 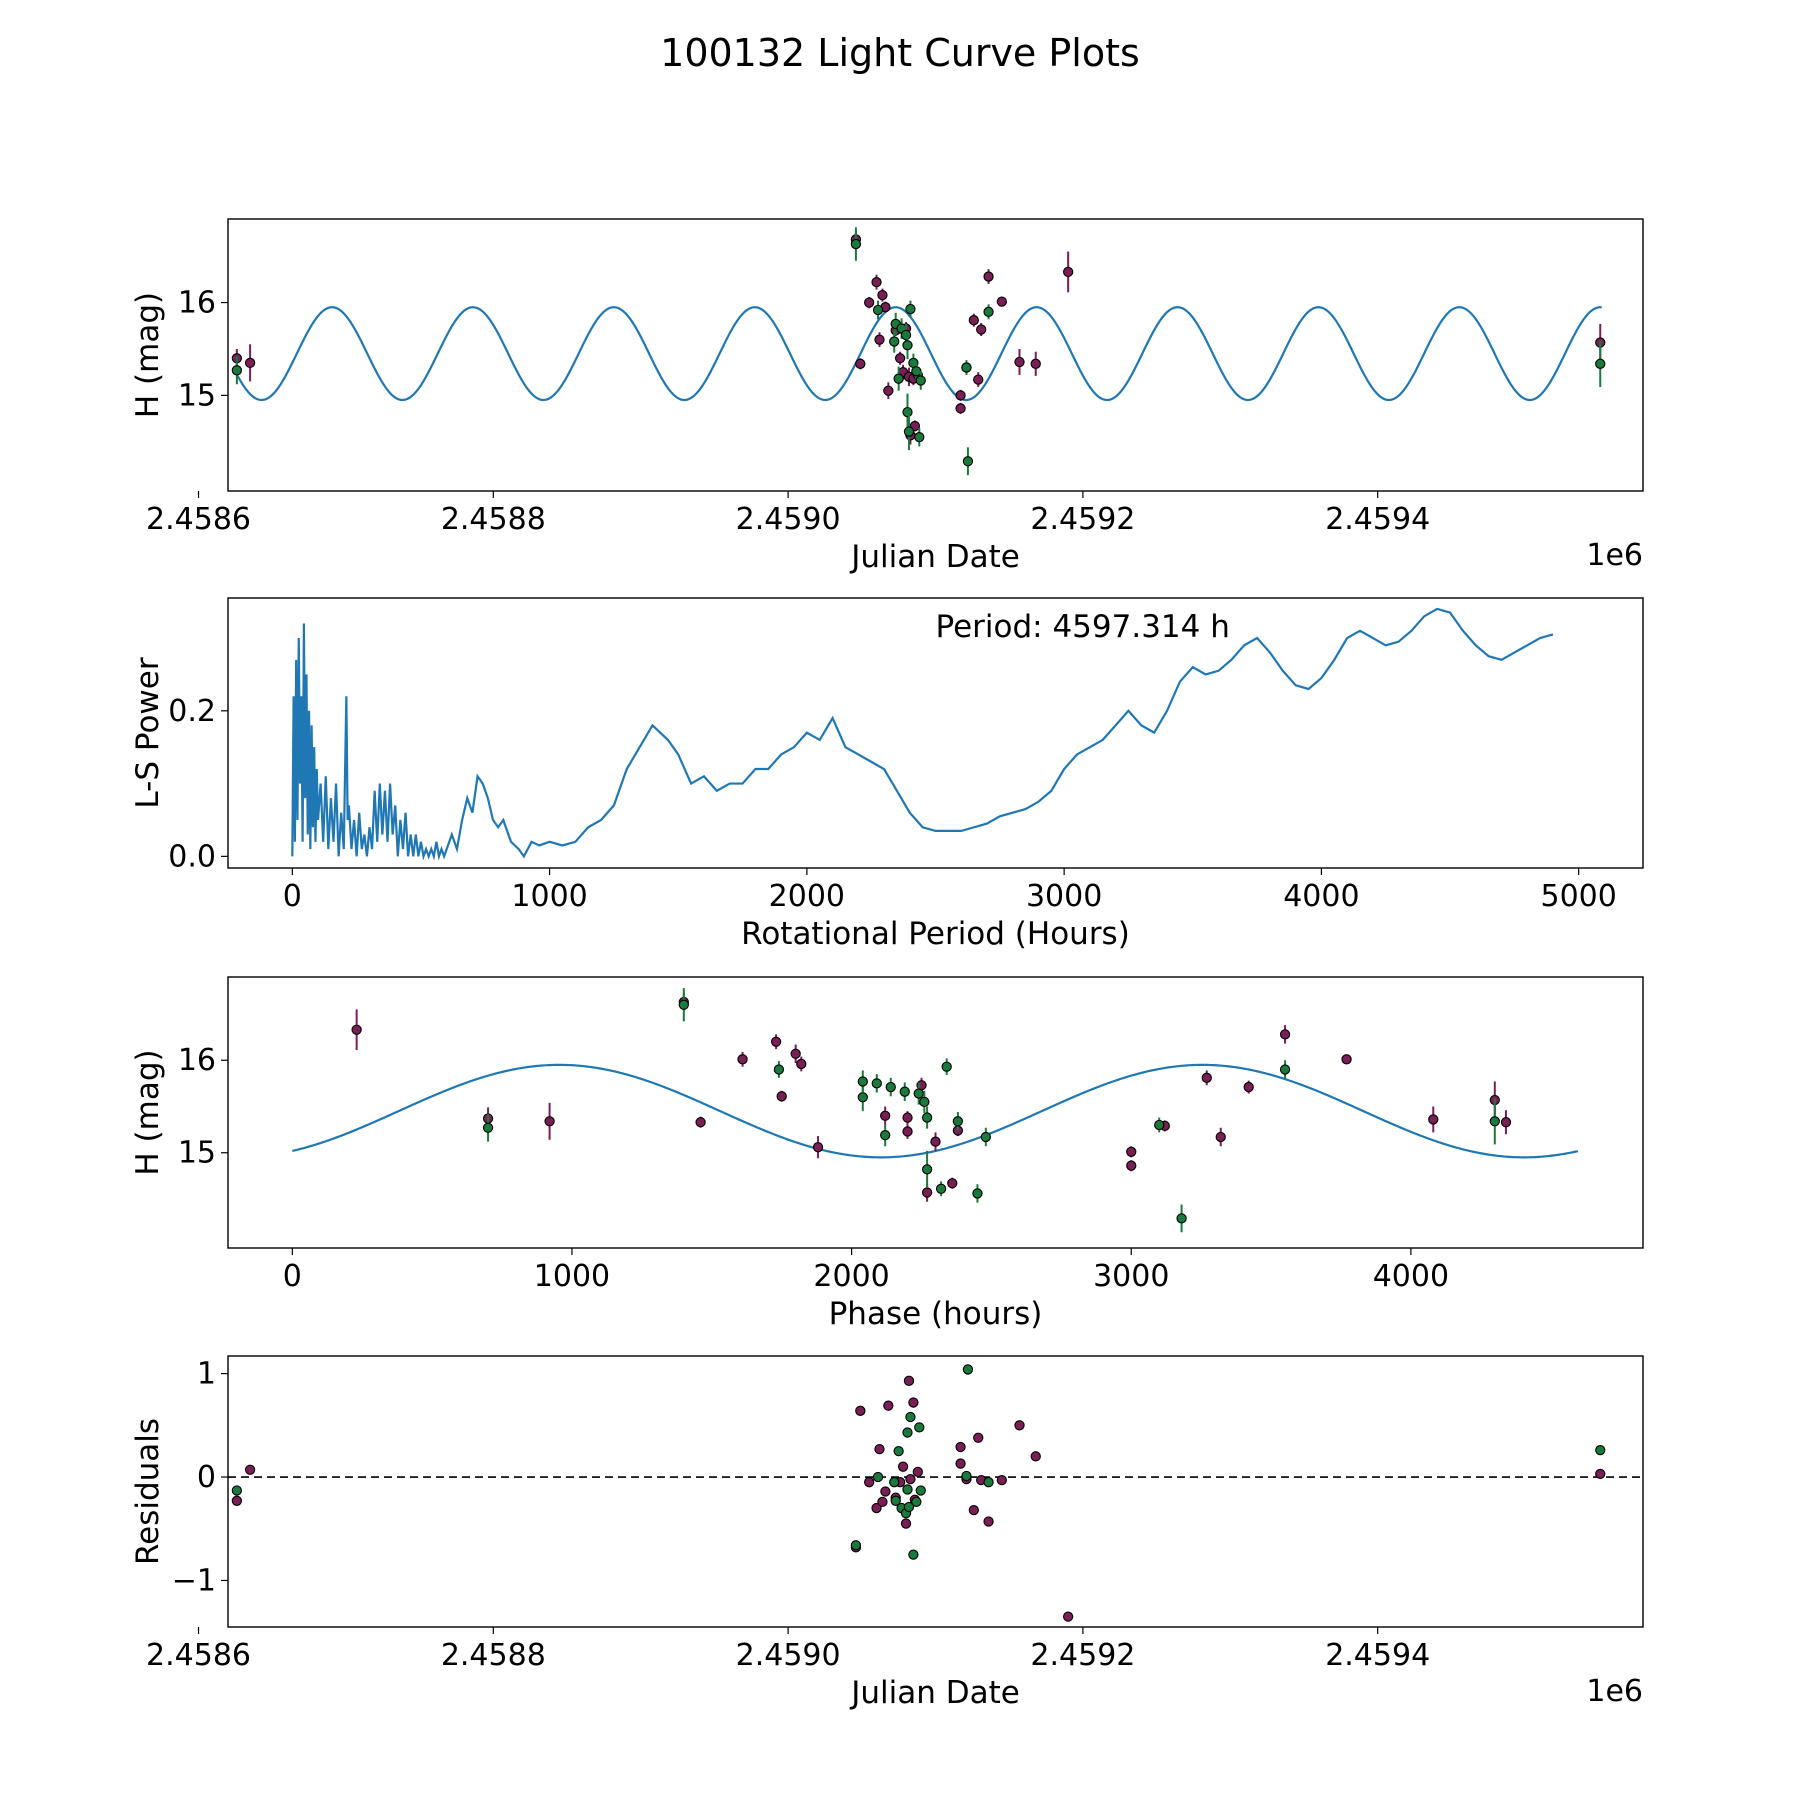 I want to click on x-tick-label: 2.4592, so click(x=1082, y=1655).